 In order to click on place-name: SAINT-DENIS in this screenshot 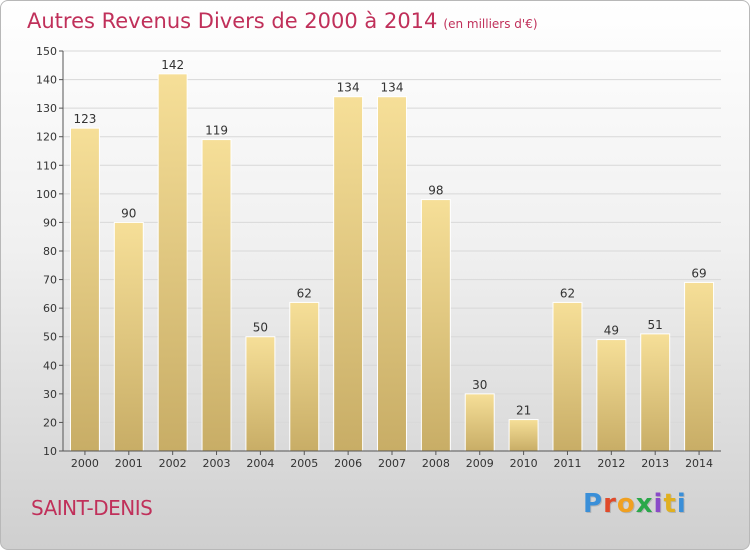, I will do `click(92, 508)`.